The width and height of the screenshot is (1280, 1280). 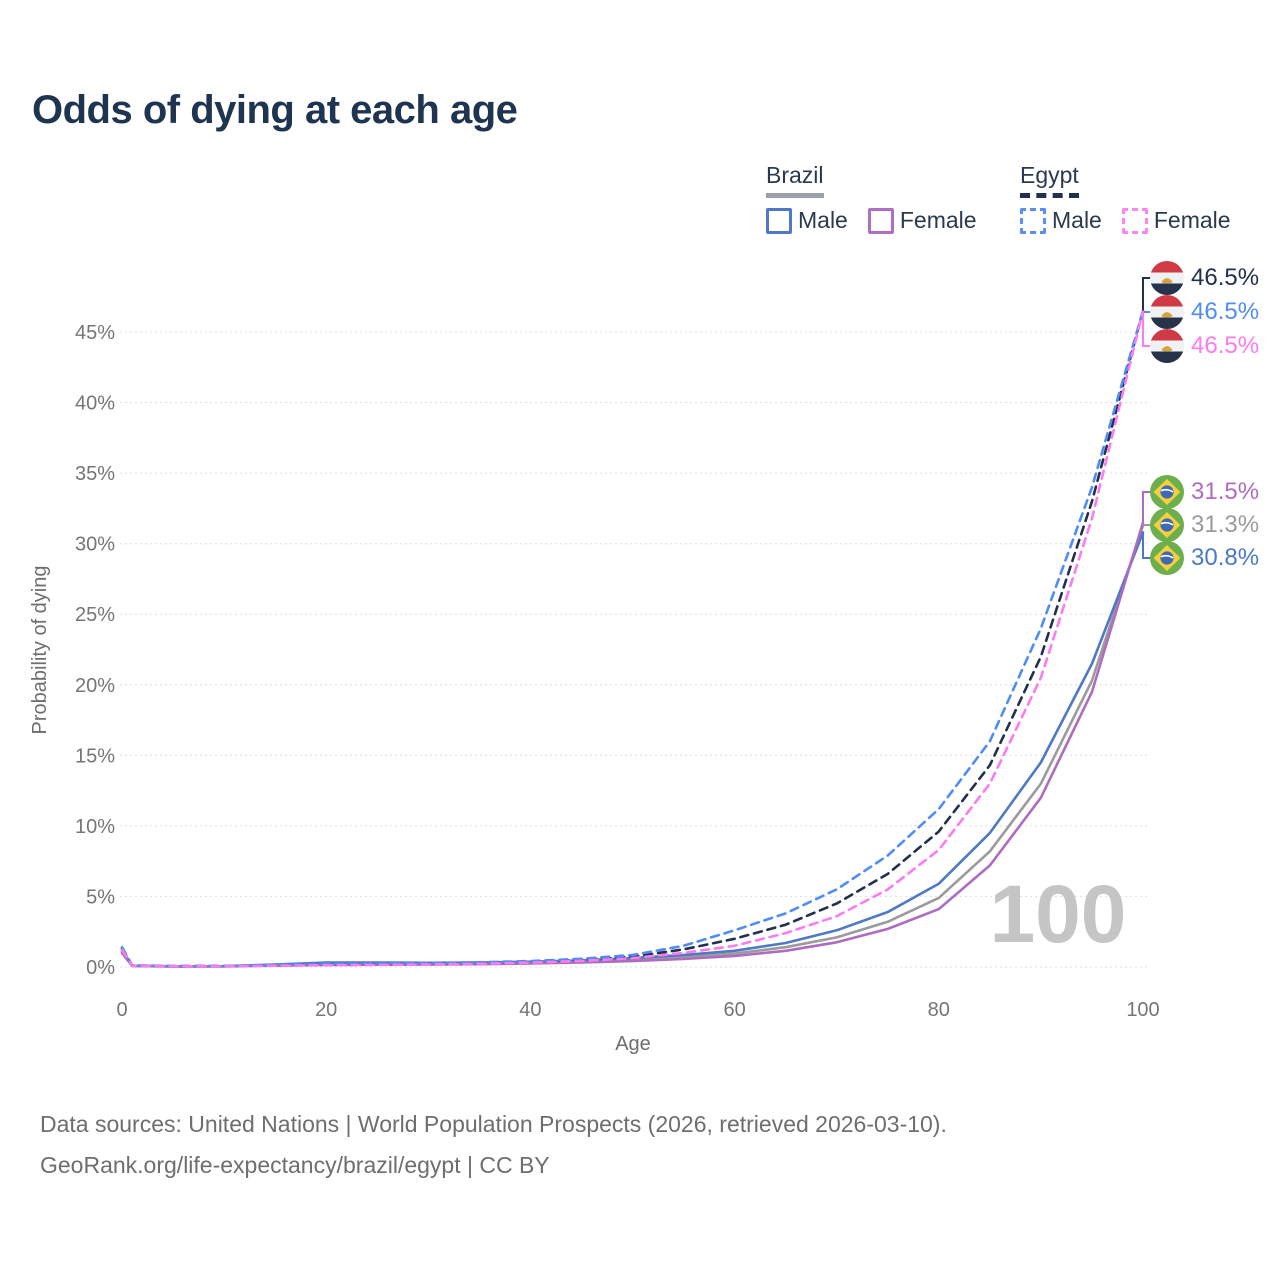 What do you see at coordinates (95, 686) in the screenshot?
I see `y-tick-label: 20%` at bounding box center [95, 686].